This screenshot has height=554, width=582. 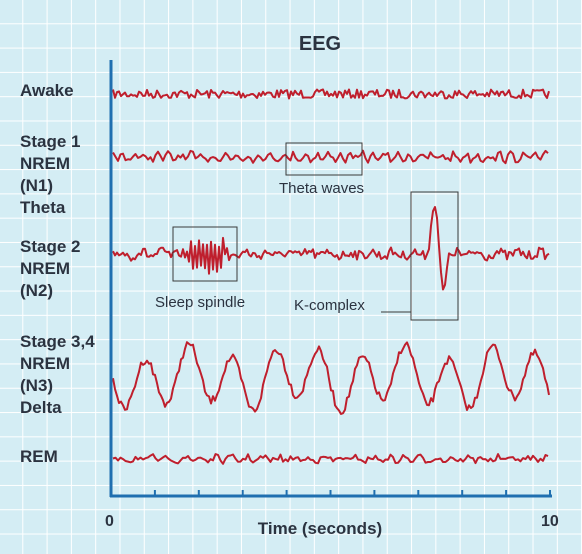 I want to click on label-rem: REM, so click(x=39, y=457).